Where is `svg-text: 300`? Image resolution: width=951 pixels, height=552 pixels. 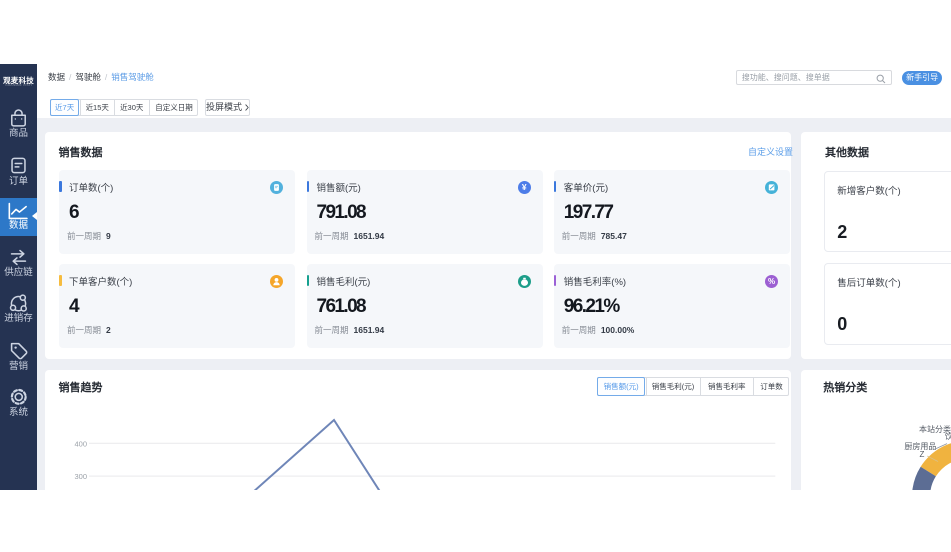
svg-text: 300 is located at coordinates (80, 476).